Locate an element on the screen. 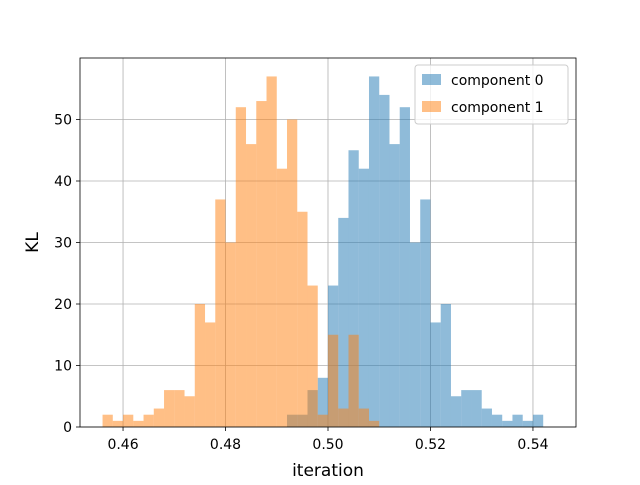 This screenshot has width=640, height=485. y-tick-label-4: 40 is located at coordinates (63, 182).